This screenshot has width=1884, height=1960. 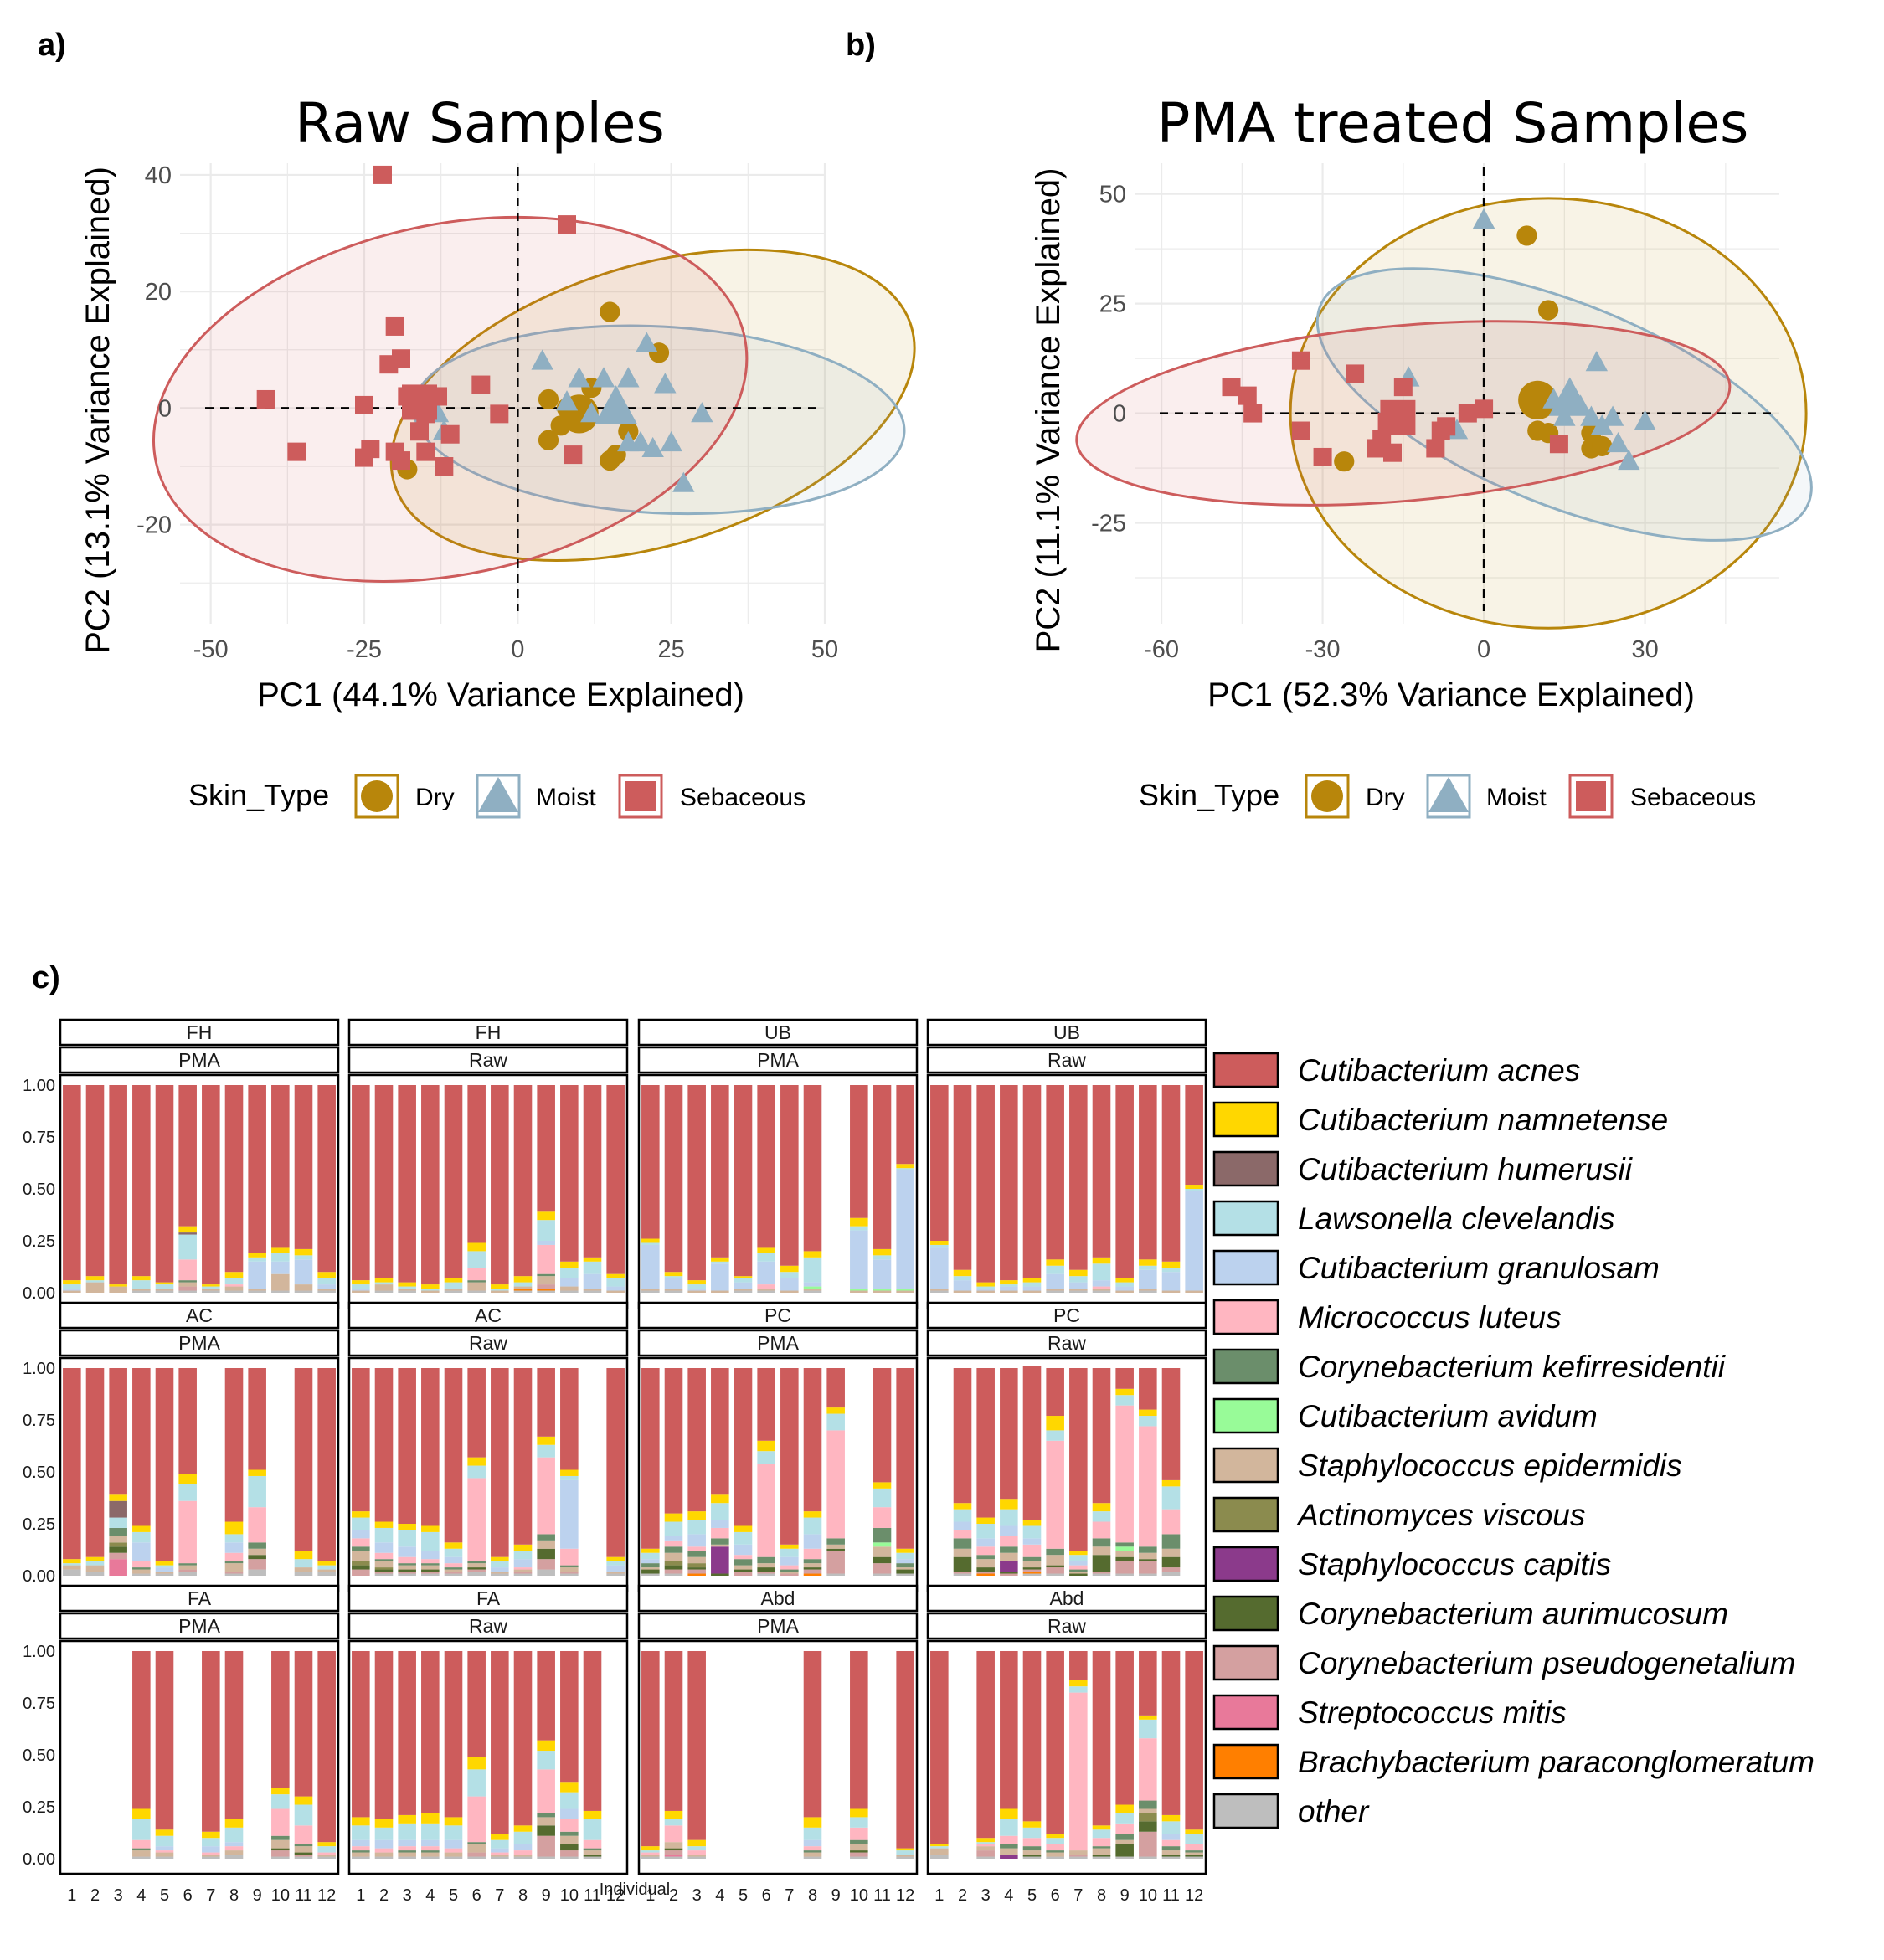 I want to click on y-tick-label: 20, so click(x=158, y=292).